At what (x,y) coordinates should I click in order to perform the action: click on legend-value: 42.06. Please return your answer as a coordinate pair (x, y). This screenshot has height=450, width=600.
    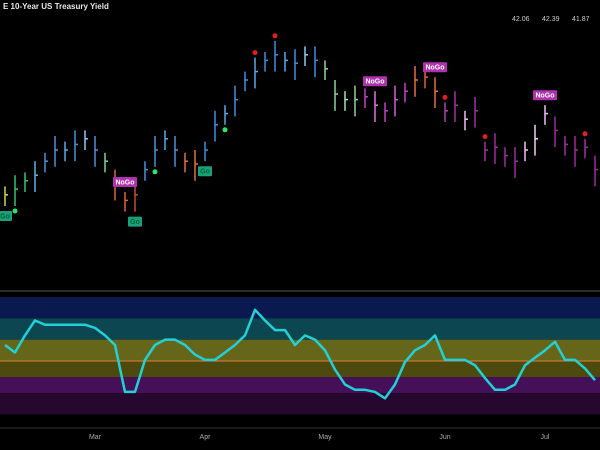
    Looking at the image, I should click on (521, 19).